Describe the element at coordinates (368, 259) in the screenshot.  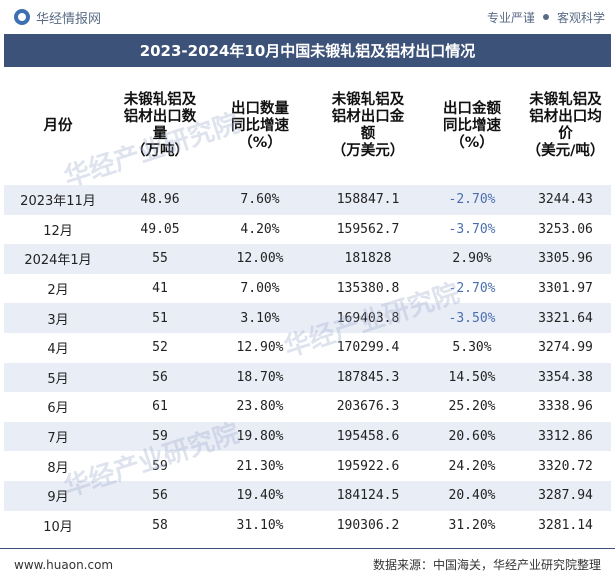
I see `value-cell: 181828` at that location.